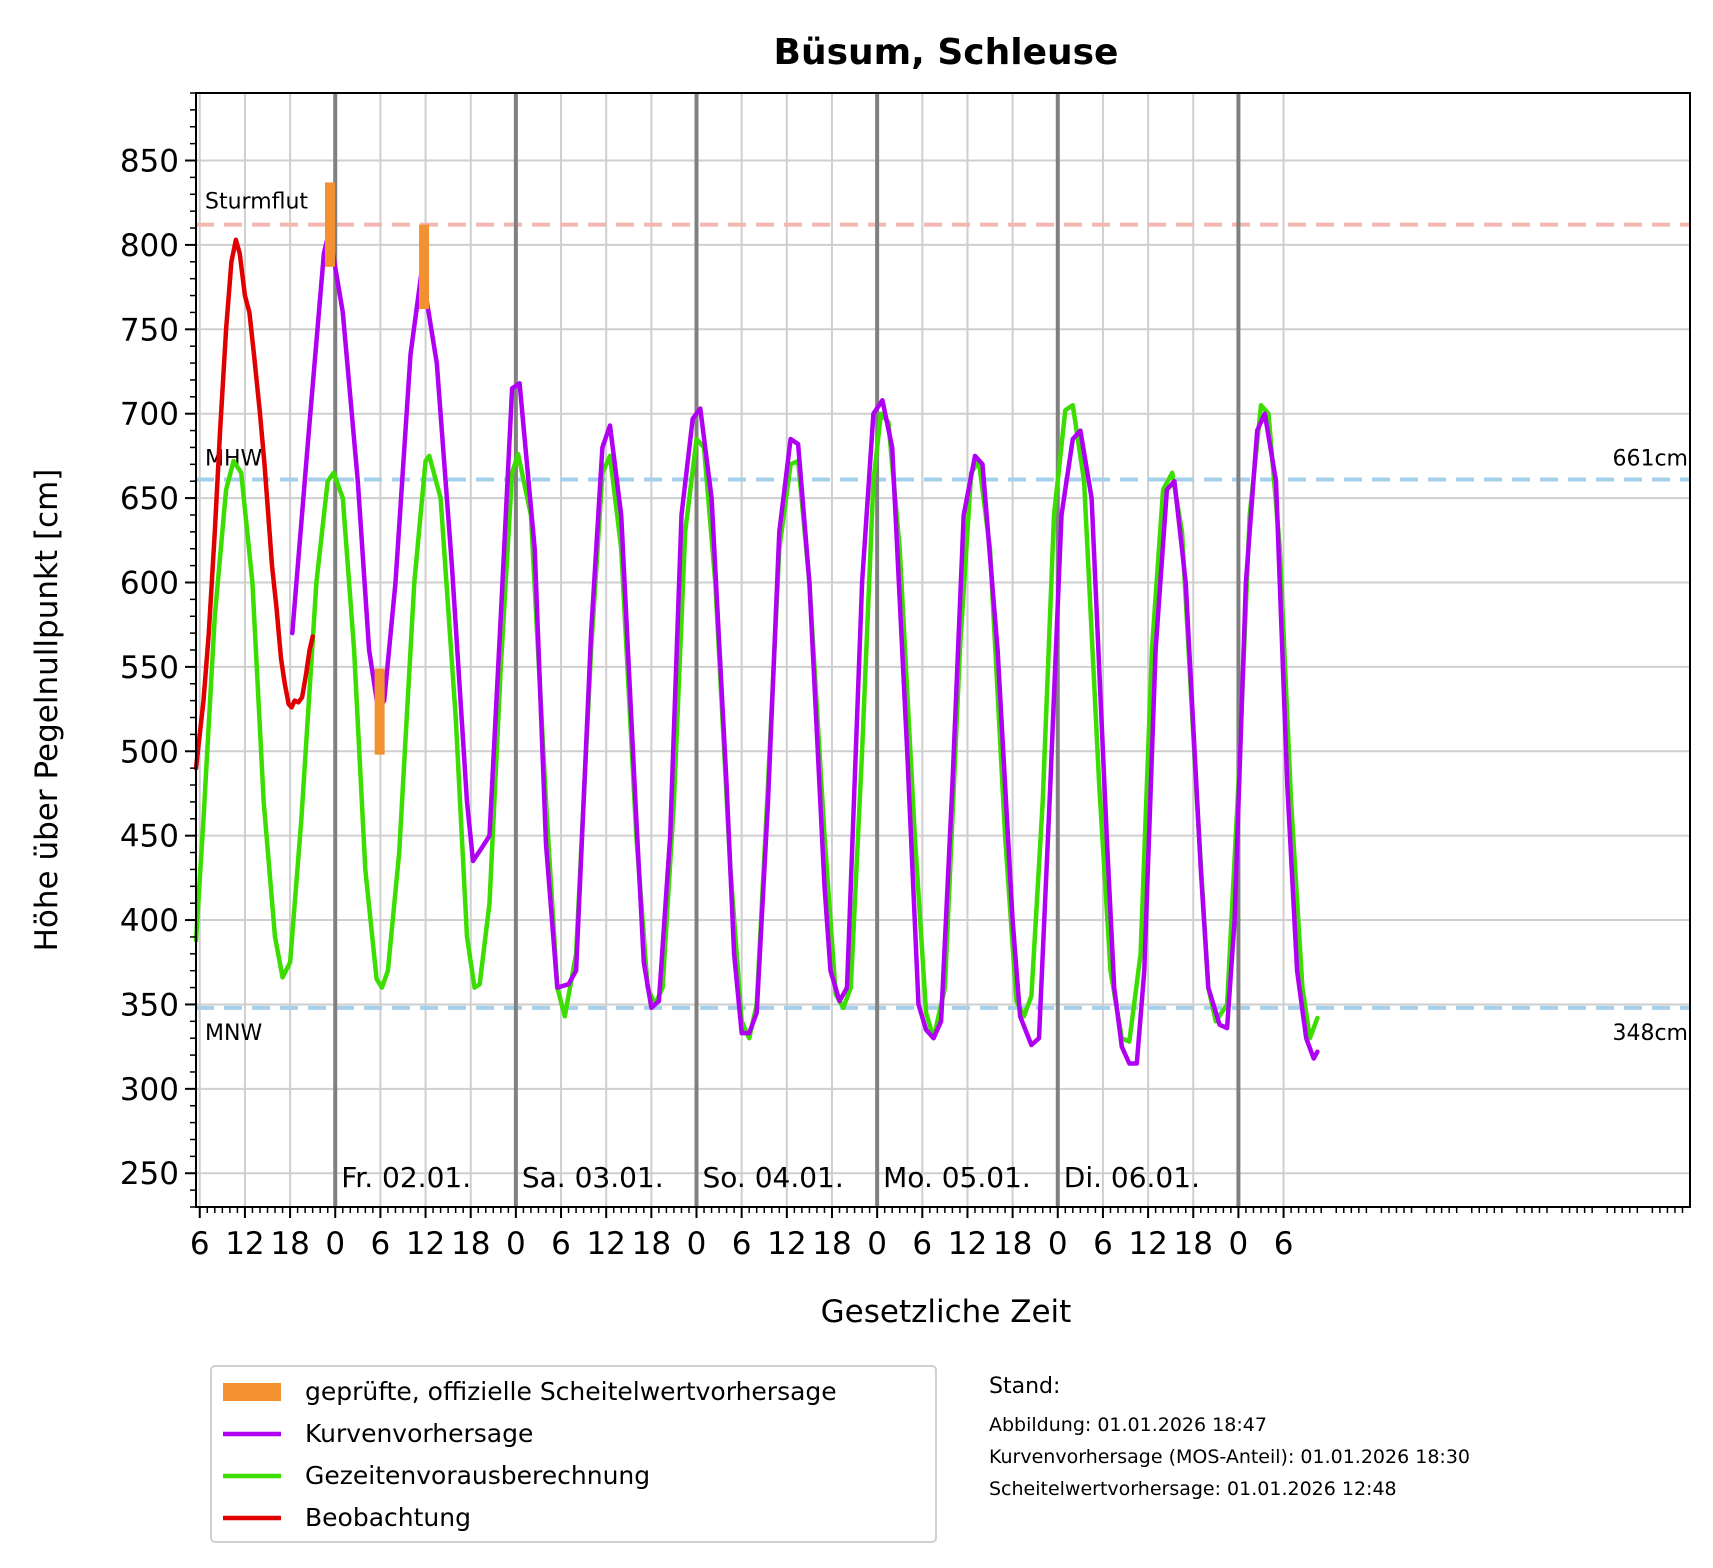 Image resolution: width=1713 pixels, height=1568 pixels. What do you see at coordinates (377, 468) in the screenshot?
I see `scheitelwert-bars` at bounding box center [377, 468].